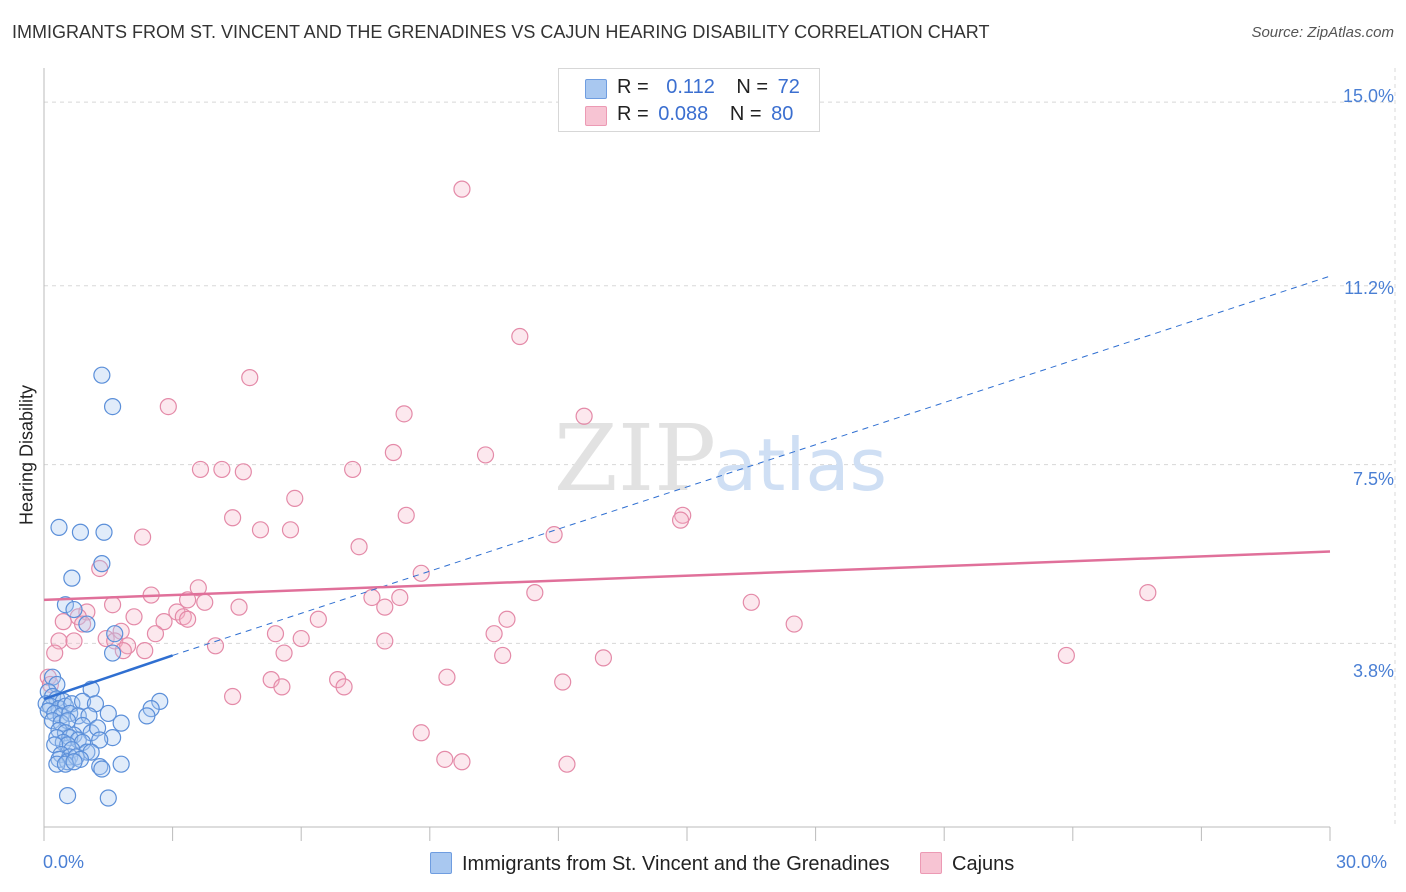 The image size is (1406, 892). What do you see at coordinates (752, 87) in the screenshot?
I see `legend-n-label: N =` at bounding box center [752, 87].